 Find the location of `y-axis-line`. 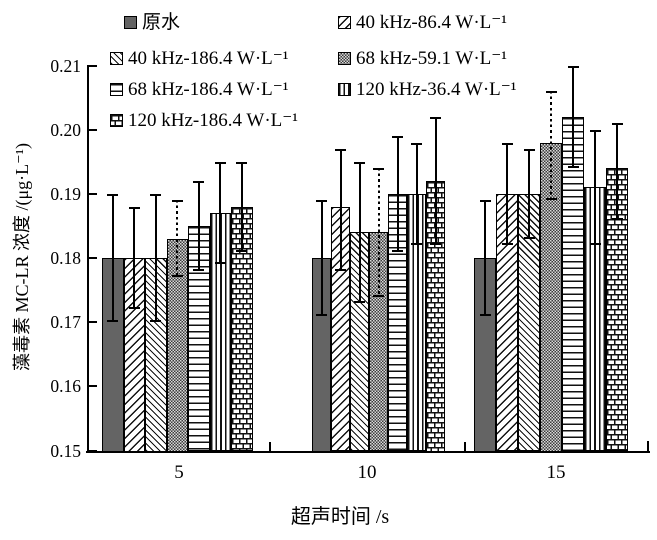

y-axis-line is located at coordinates (88, 258).